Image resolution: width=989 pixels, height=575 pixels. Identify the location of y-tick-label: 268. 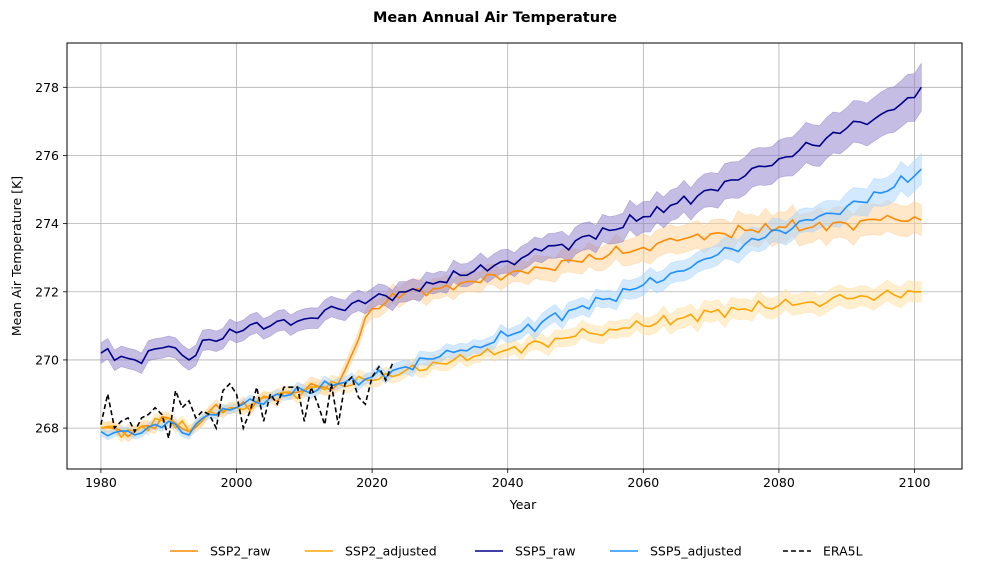
(47, 428).